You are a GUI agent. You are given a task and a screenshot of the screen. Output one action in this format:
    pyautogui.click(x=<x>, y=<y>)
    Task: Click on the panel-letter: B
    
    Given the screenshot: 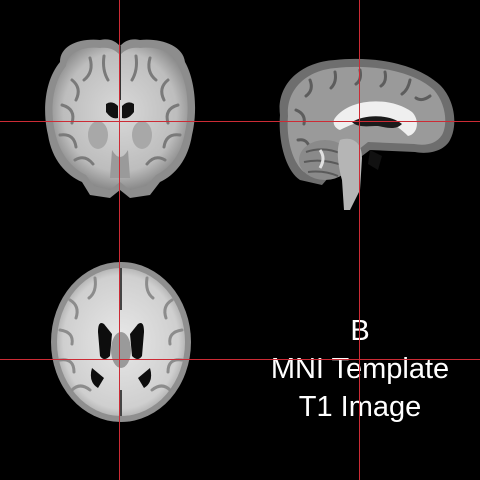 What is the action you would take?
    pyautogui.click(x=360, y=331)
    